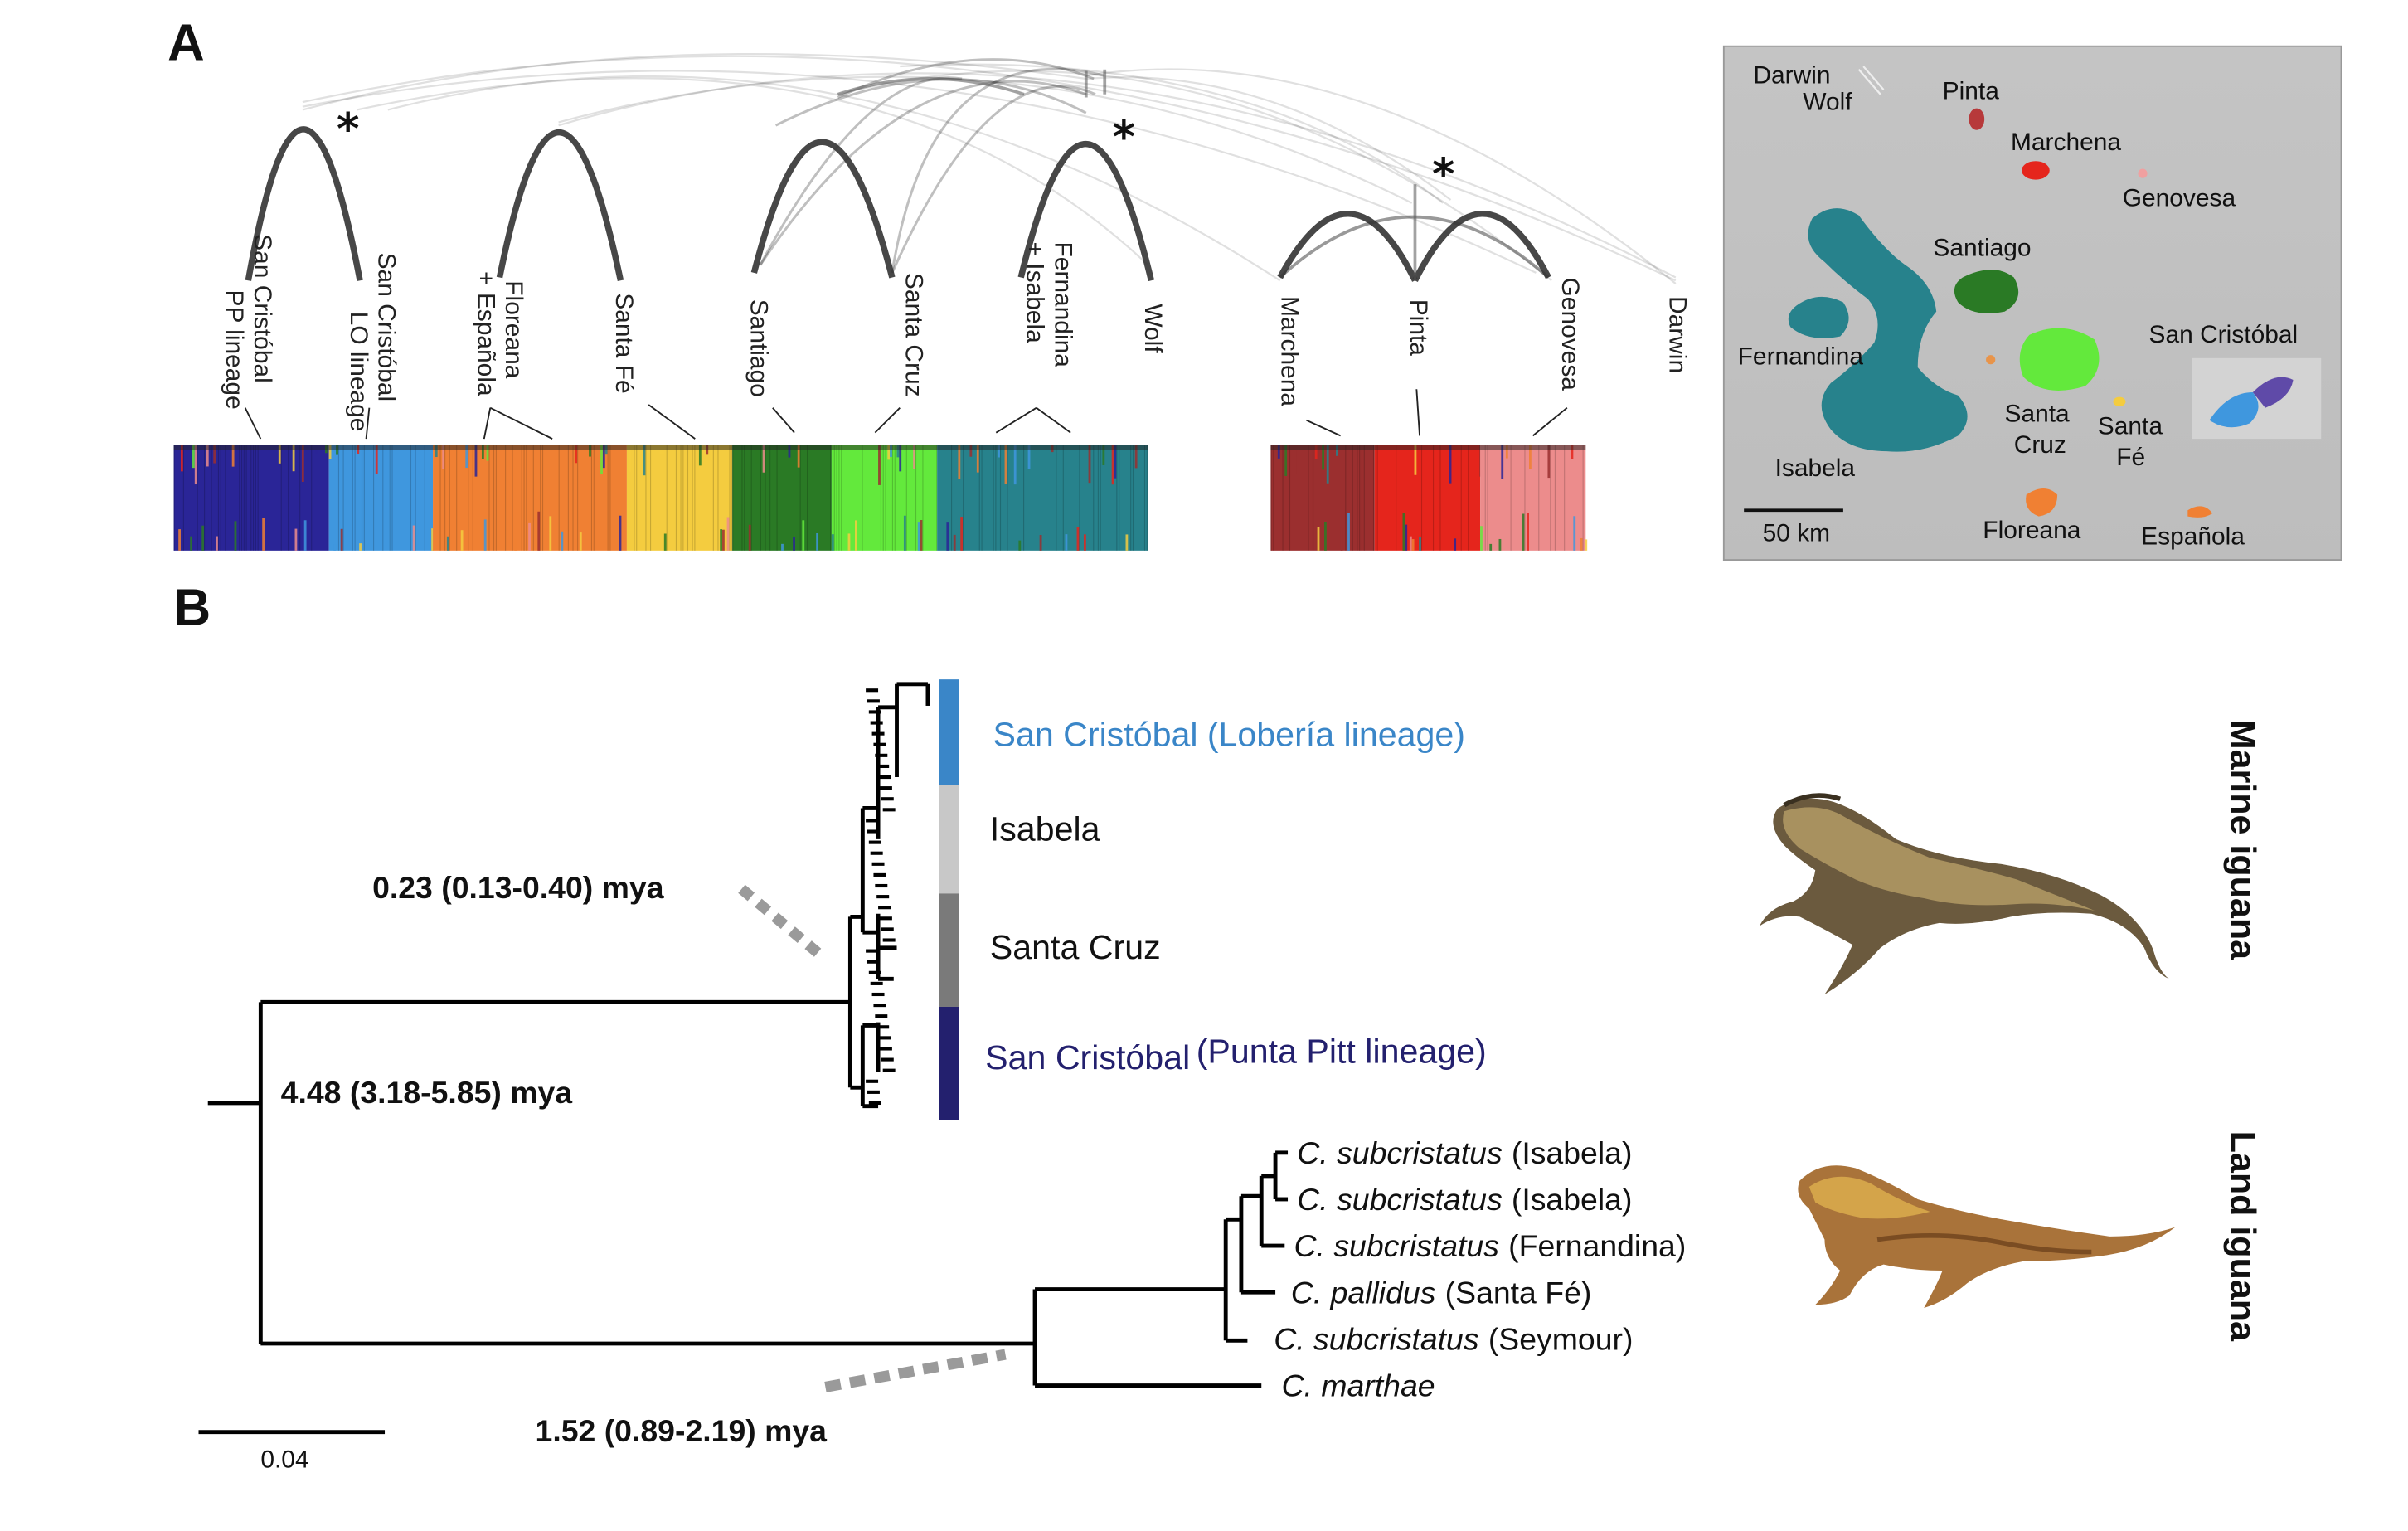  I want to click on date-root: 4.48 (3.18-5.85) mya, so click(427, 1092).